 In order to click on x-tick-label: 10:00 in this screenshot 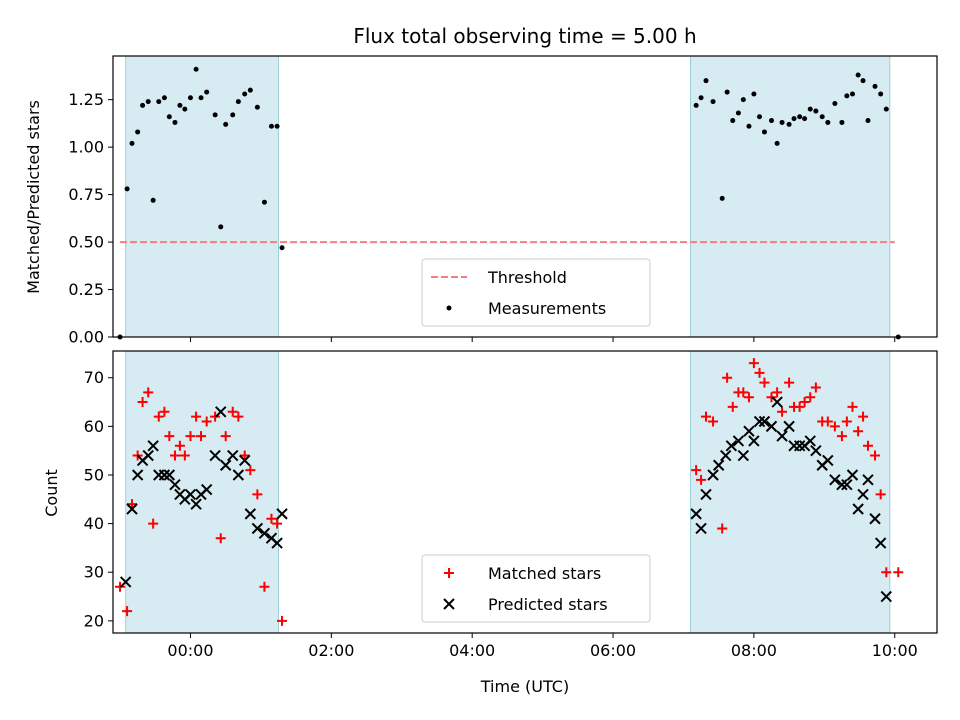, I will do `click(895, 650)`.